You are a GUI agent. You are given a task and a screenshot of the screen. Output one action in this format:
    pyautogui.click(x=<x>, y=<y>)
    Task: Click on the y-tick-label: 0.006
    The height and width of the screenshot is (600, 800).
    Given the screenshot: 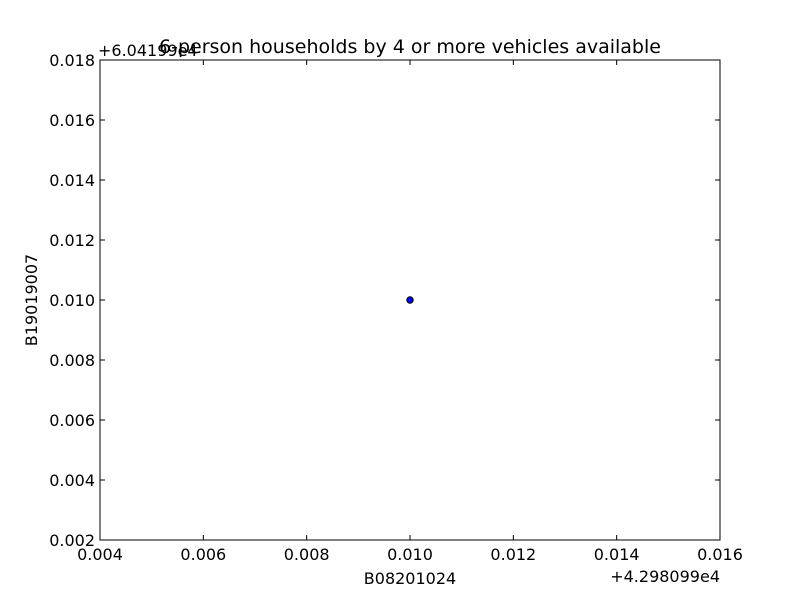 What is the action you would take?
    pyautogui.click(x=72, y=420)
    